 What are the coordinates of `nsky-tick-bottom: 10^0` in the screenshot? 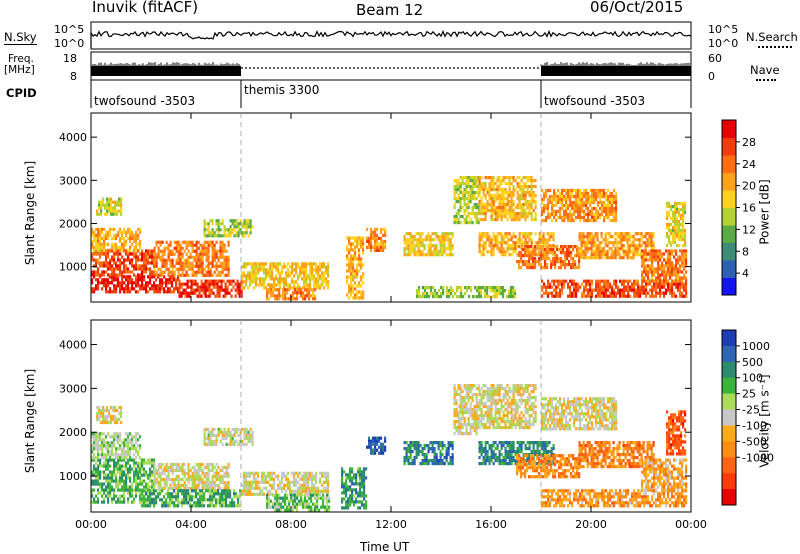 It's located at (69, 43).